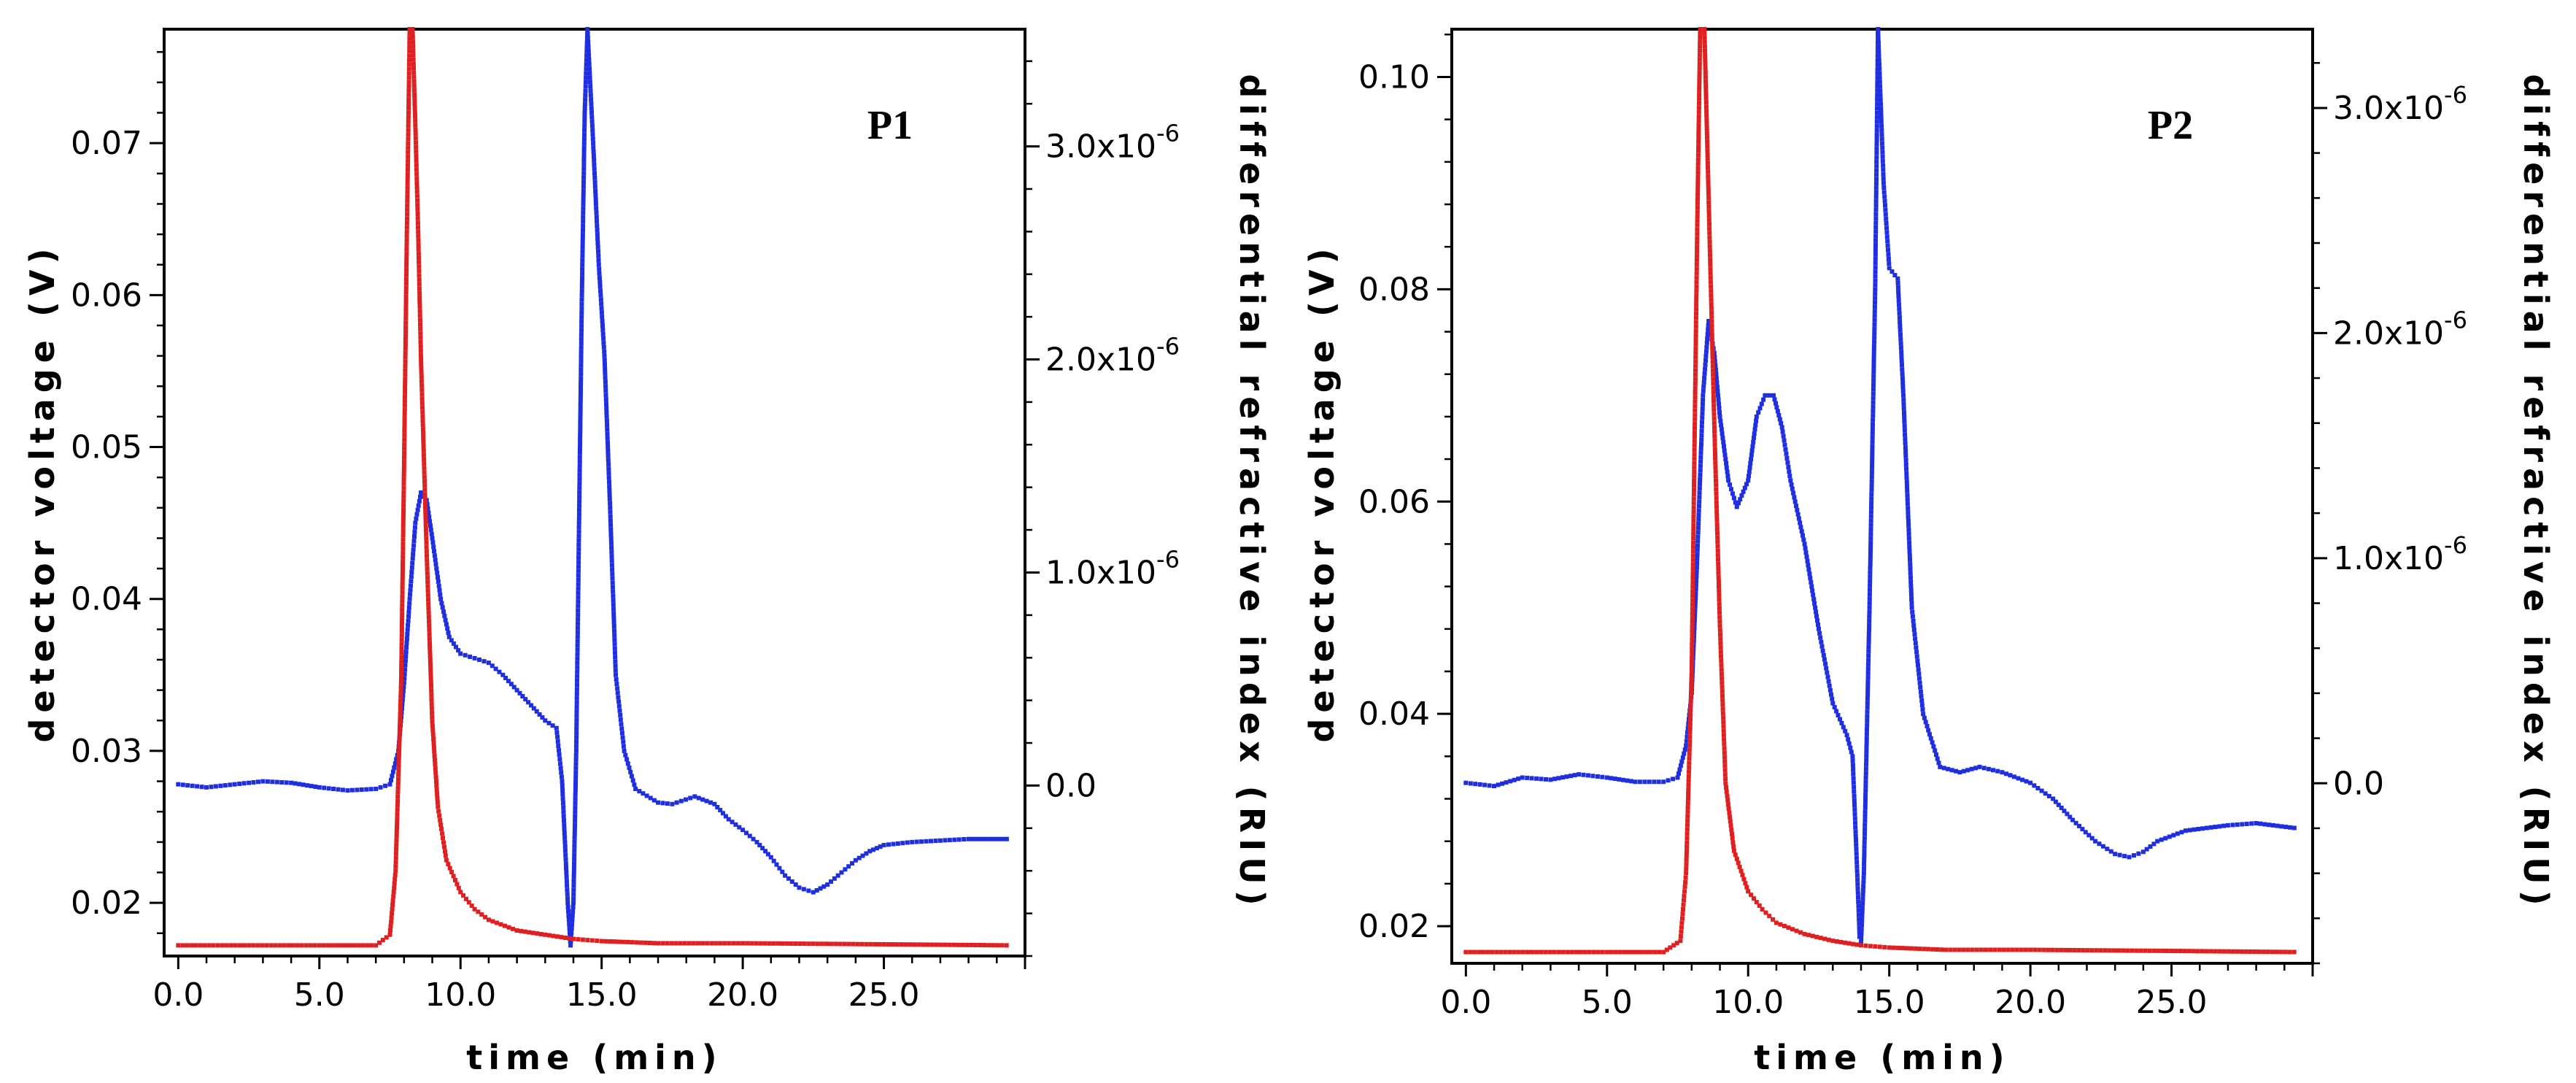 The width and height of the screenshot is (2576, 1083). Describe the element at coordinates (1607, 1003) in the screenshot. I see `x-tick-label: 5.0` at that location.